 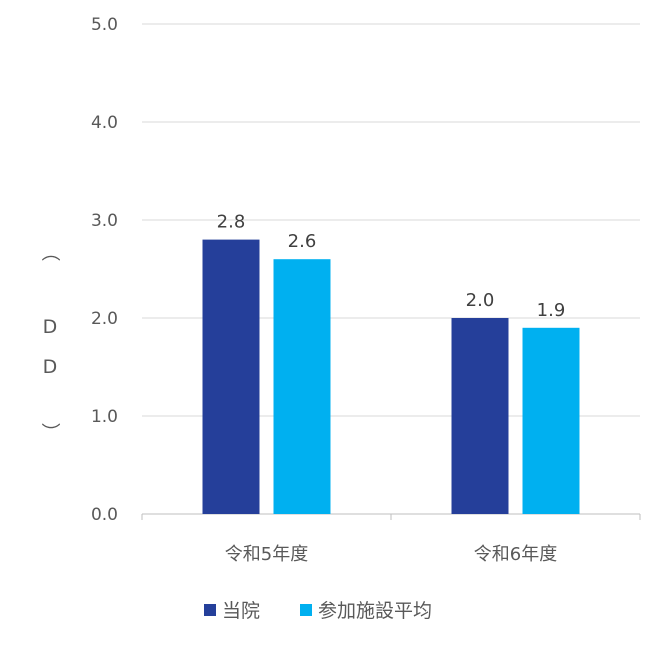 What do you see at coordinates (104, 123) in the screenshot?
I see `y-tick-label: 4.0` at bounding box center [104, 123].